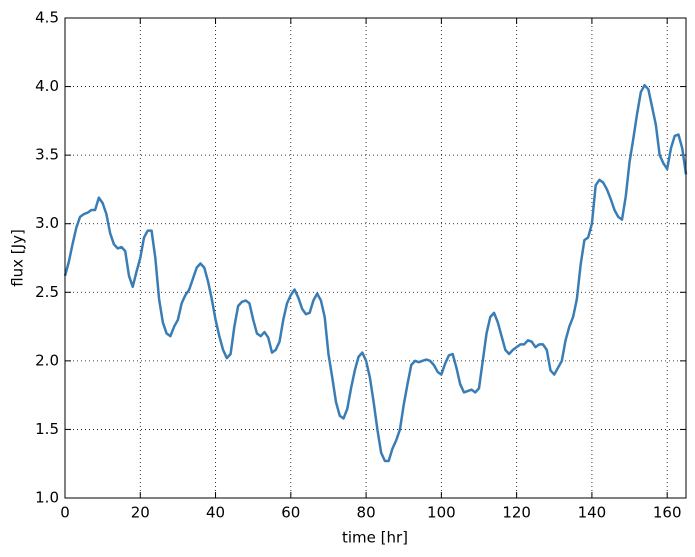 The image size is (695, 557). I want to click on x-tick-label: 140, so click(592, 513).